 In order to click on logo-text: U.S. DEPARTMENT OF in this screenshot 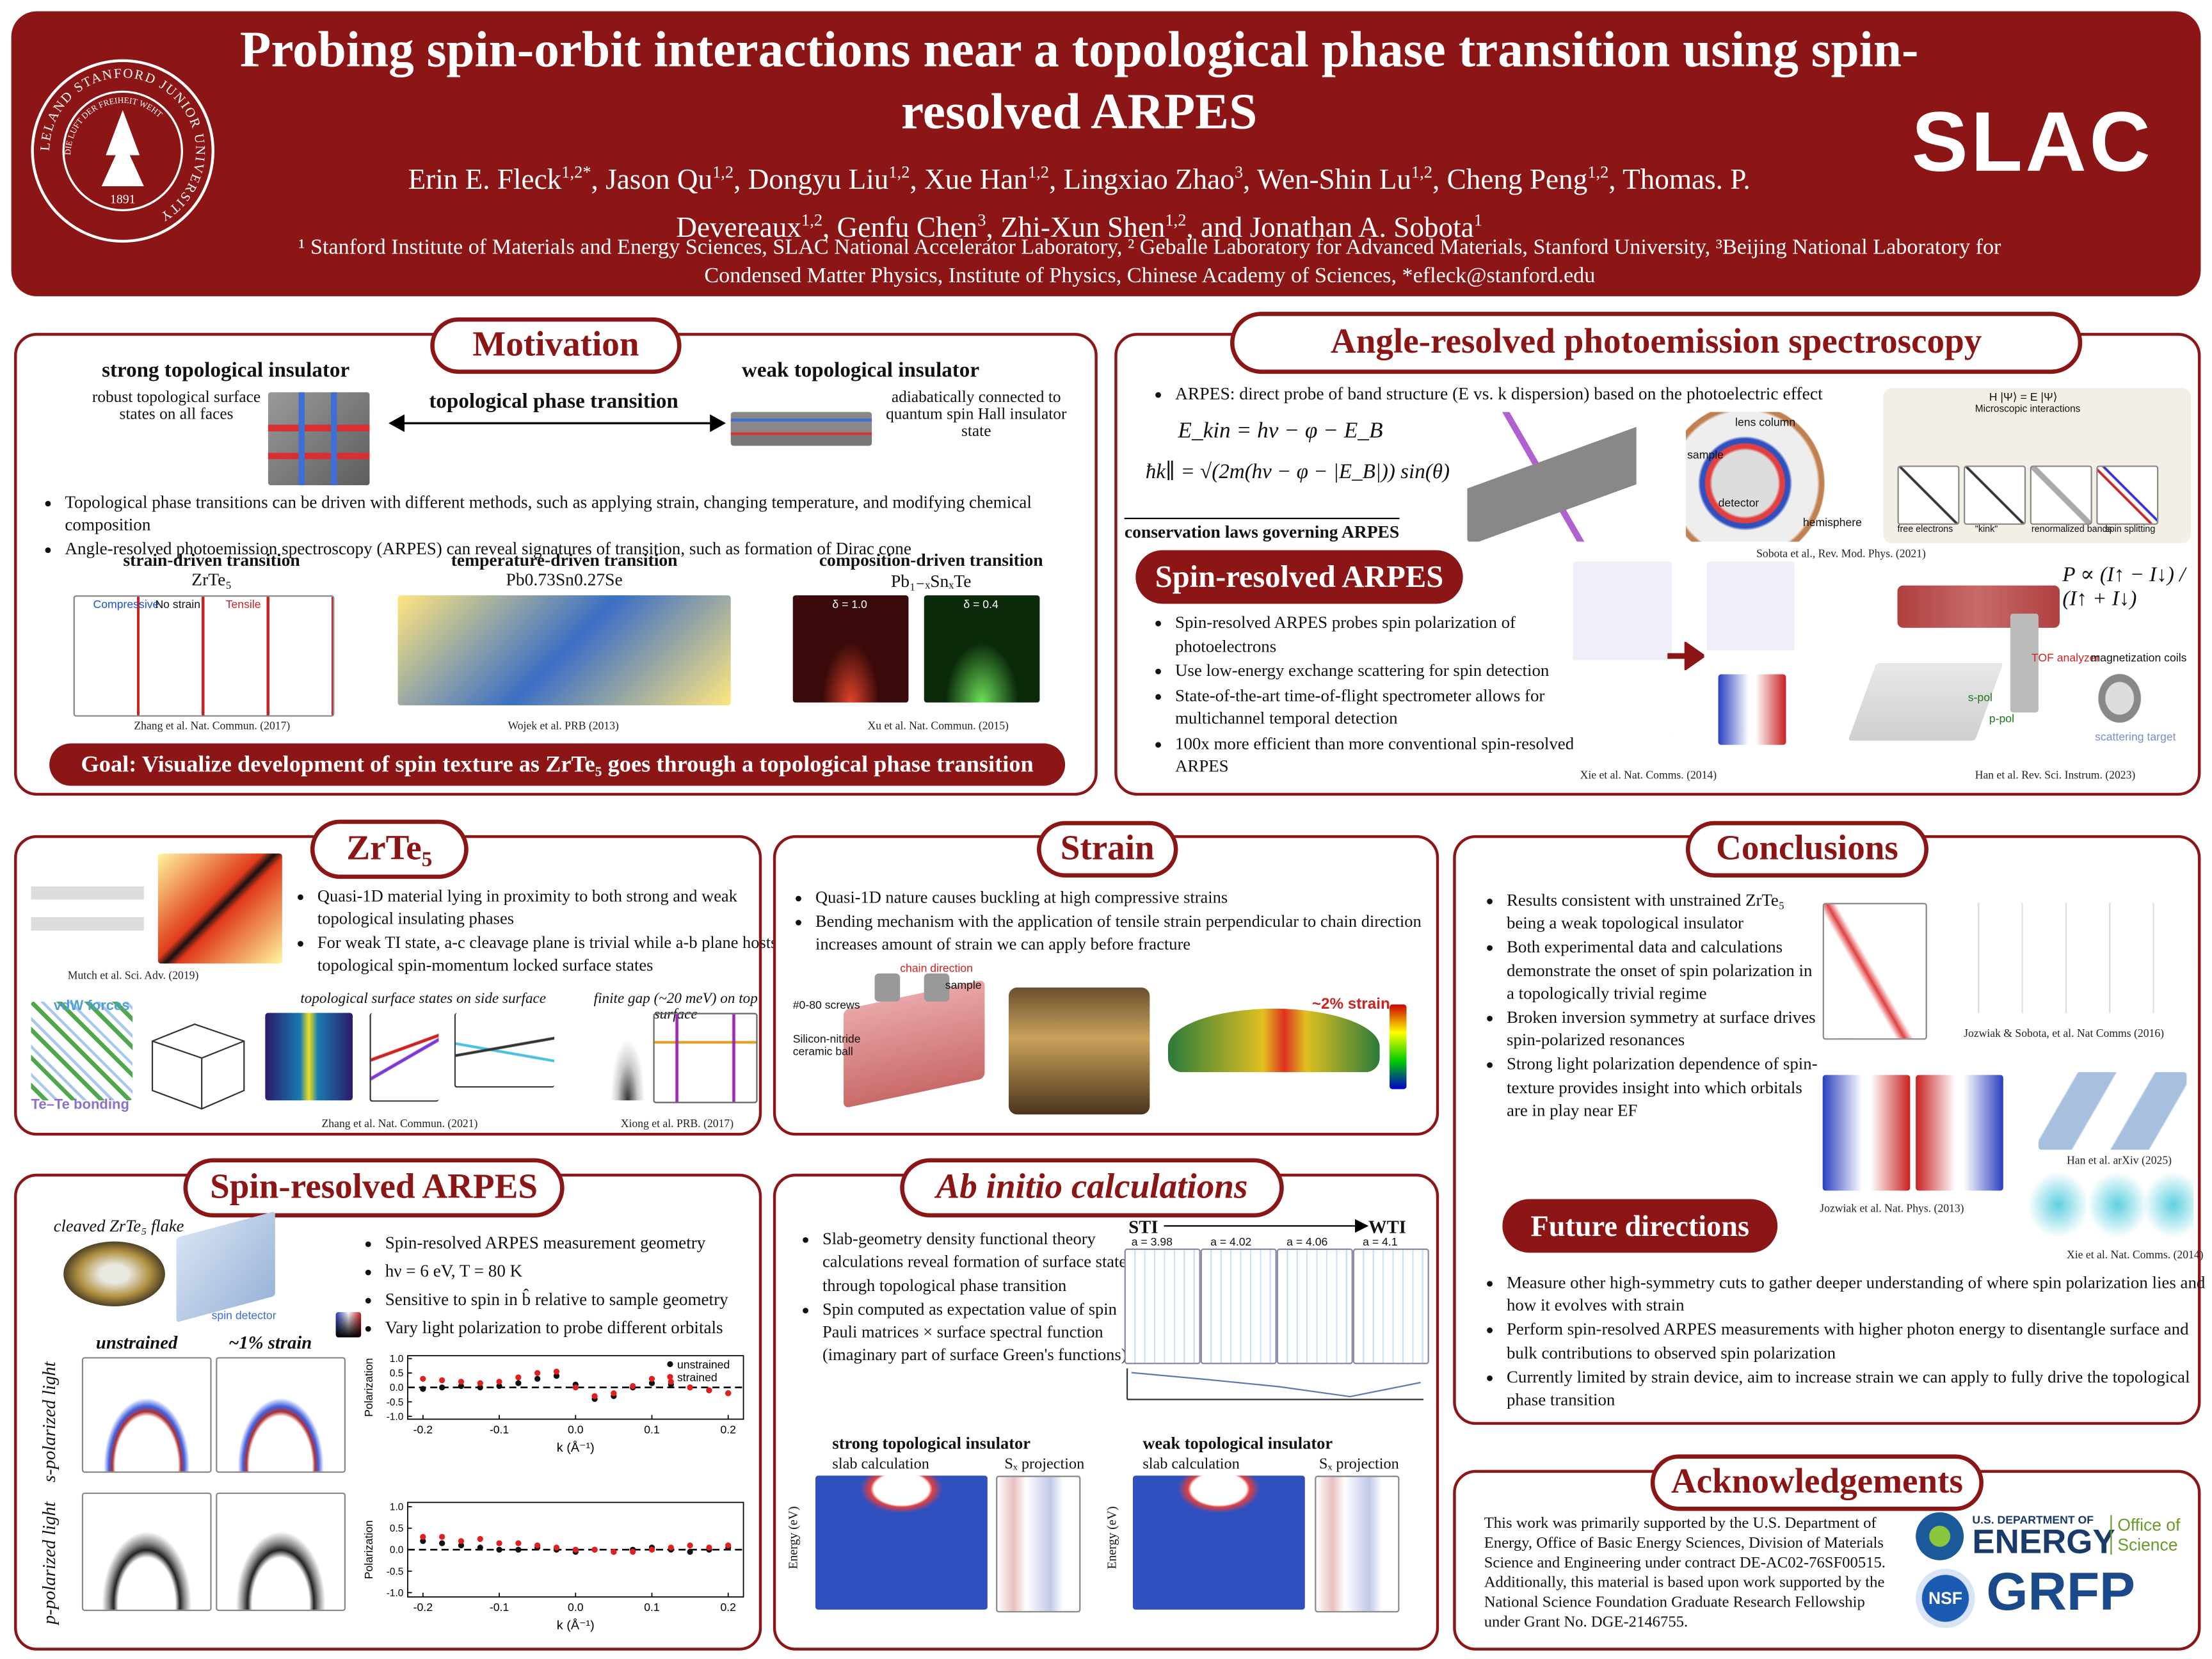, I will do `click(2033, 1520)`.